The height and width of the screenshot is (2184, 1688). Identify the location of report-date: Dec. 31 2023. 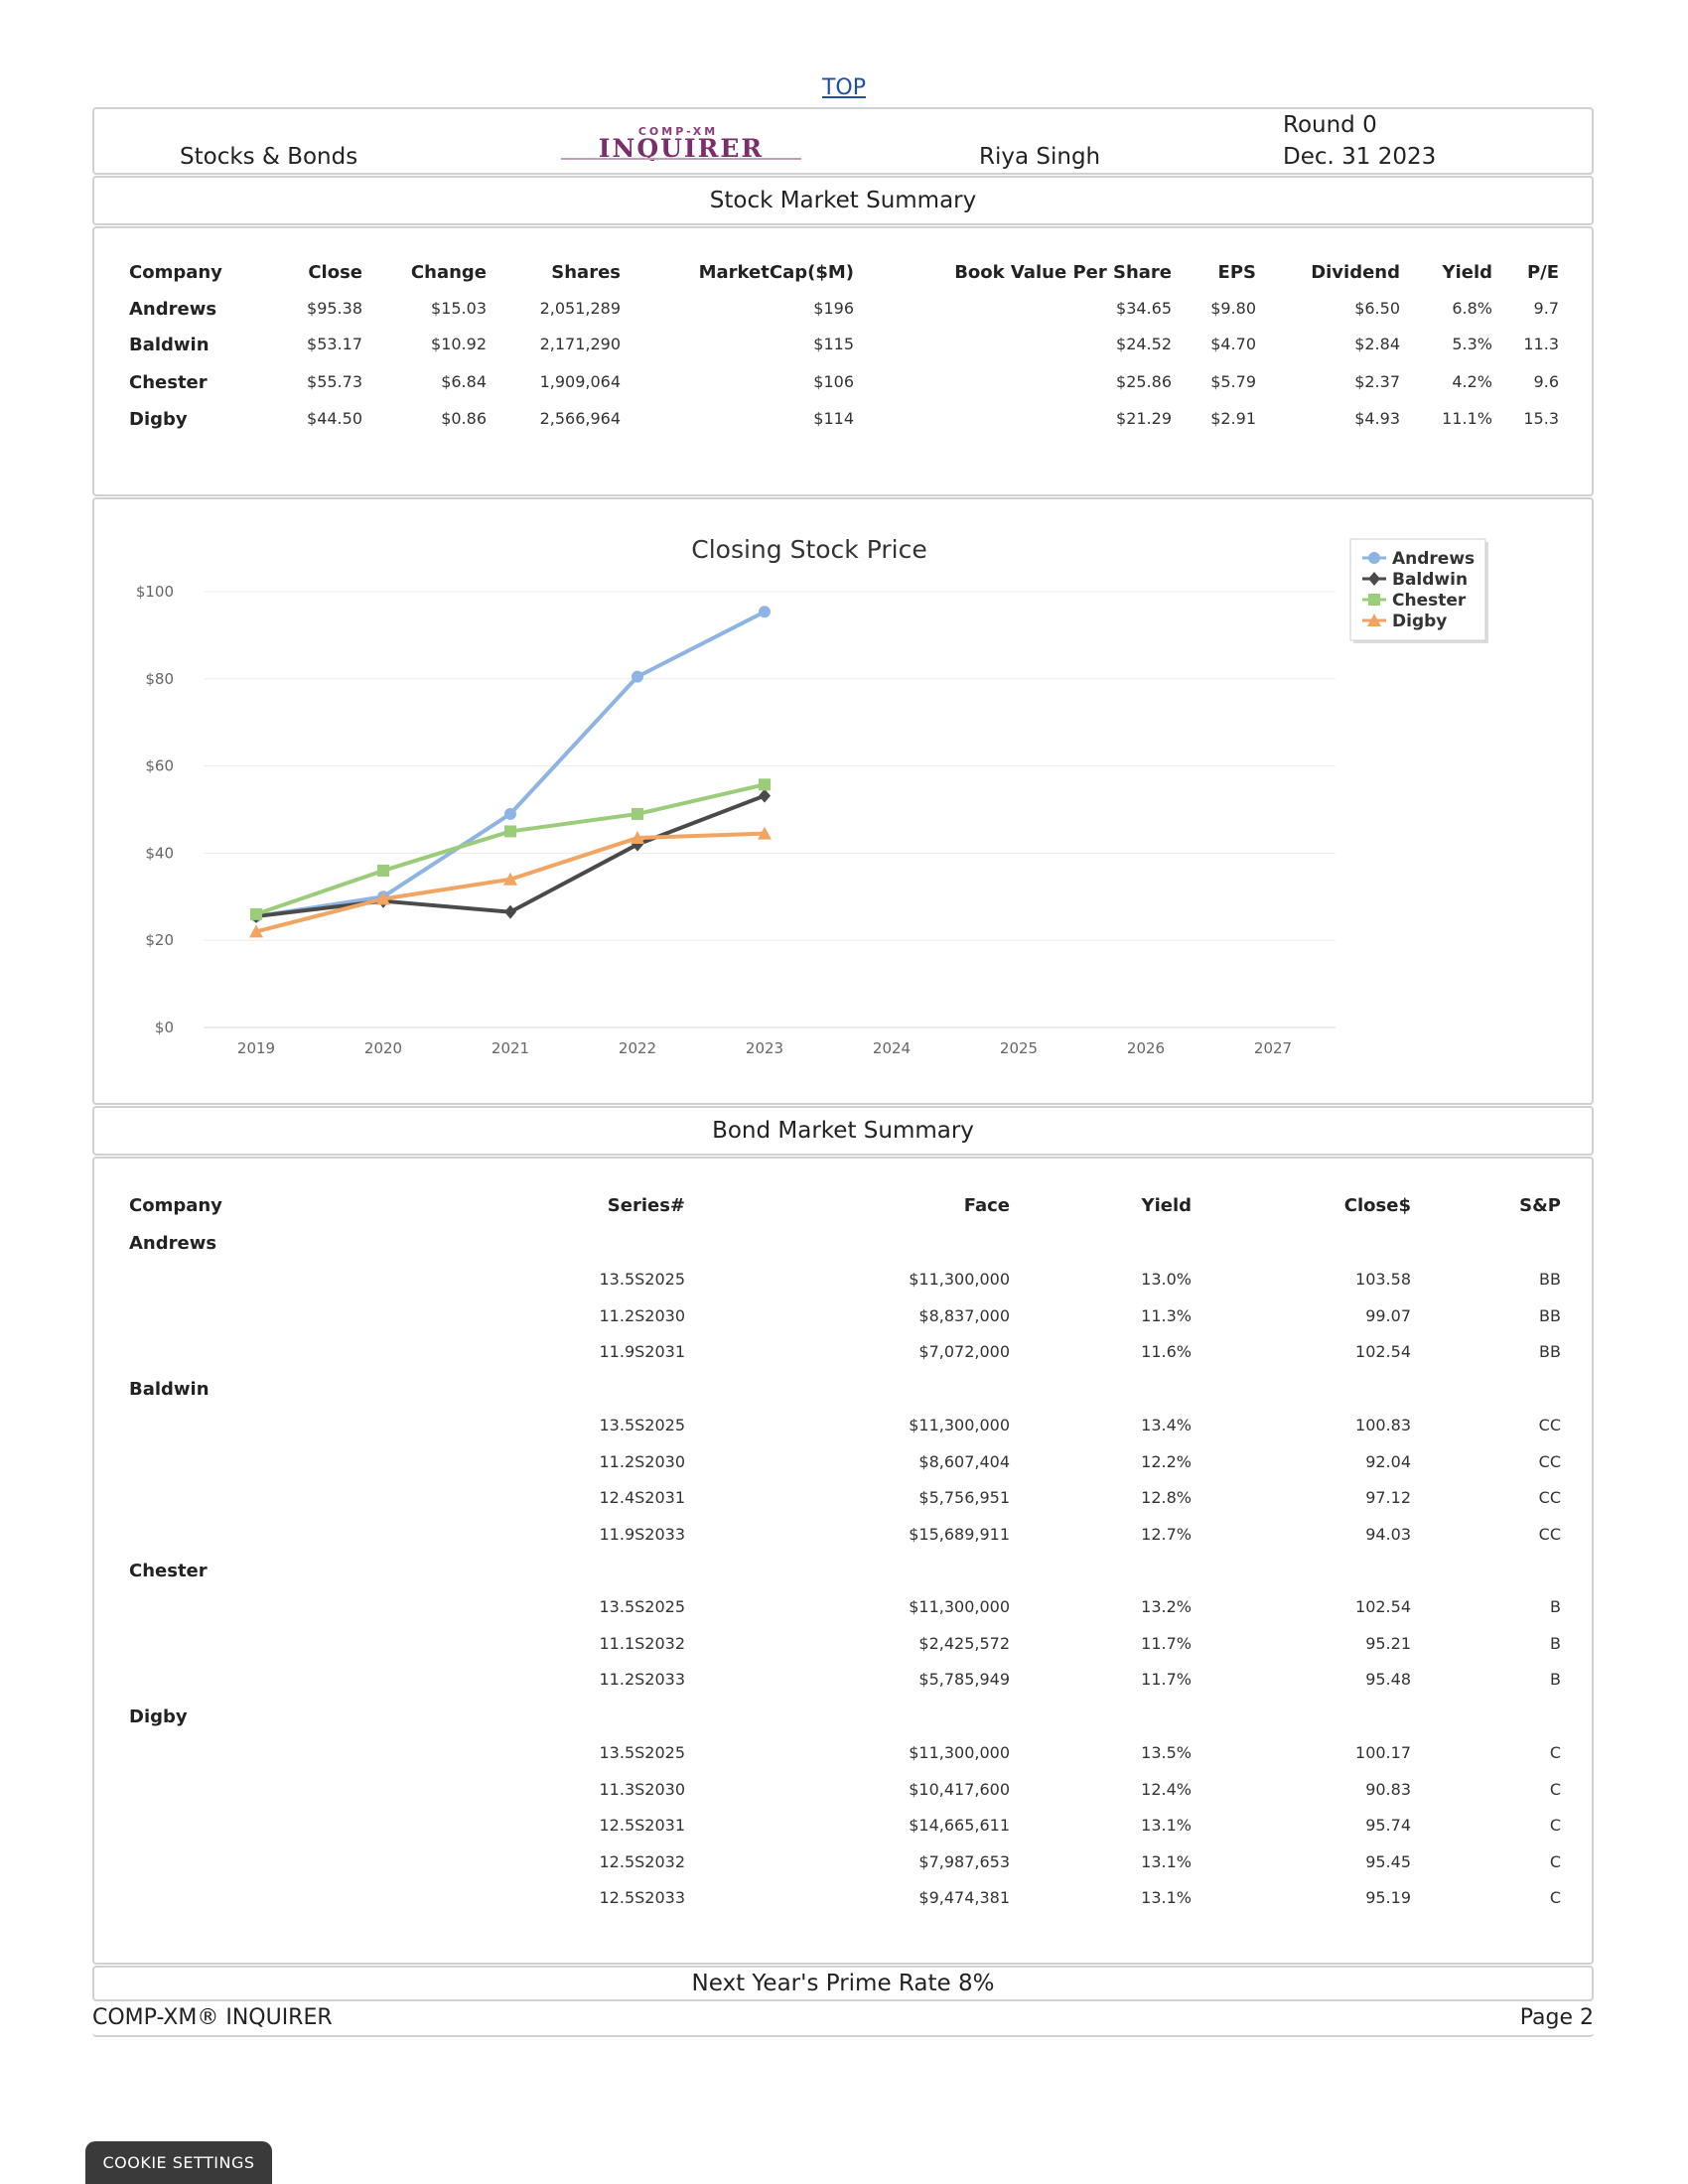
(1360, 157).